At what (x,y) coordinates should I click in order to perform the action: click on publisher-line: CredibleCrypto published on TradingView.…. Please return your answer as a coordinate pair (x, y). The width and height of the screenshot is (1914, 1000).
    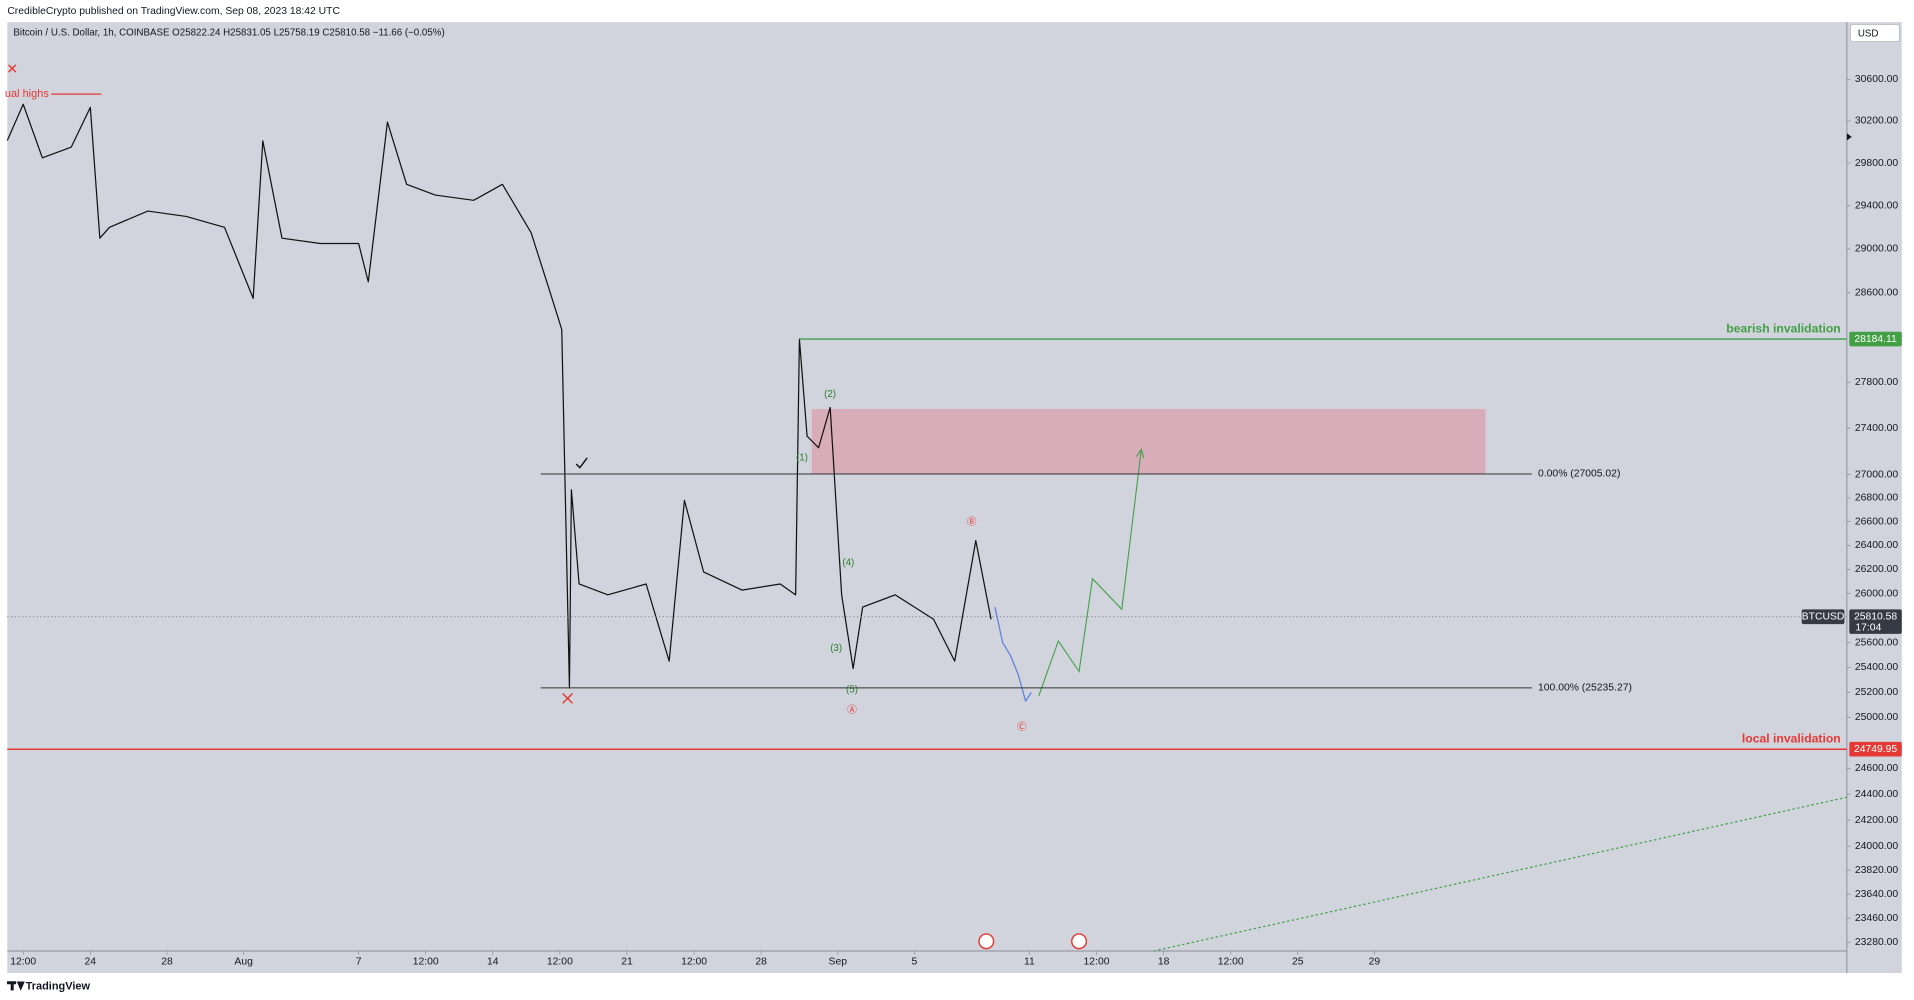
    Looking at the image, I should click on (173, 11).